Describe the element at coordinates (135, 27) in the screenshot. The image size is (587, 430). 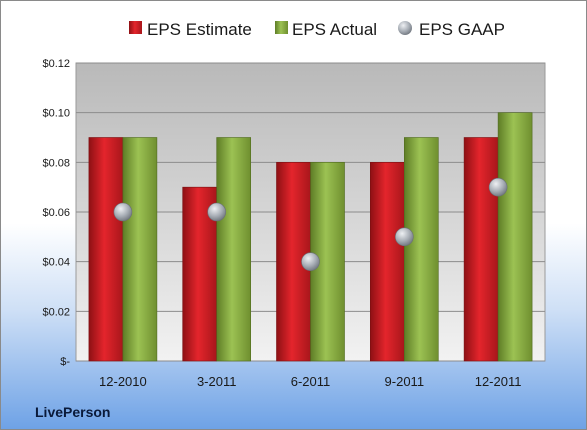
I see `legend-swatch-estimate` at that location.